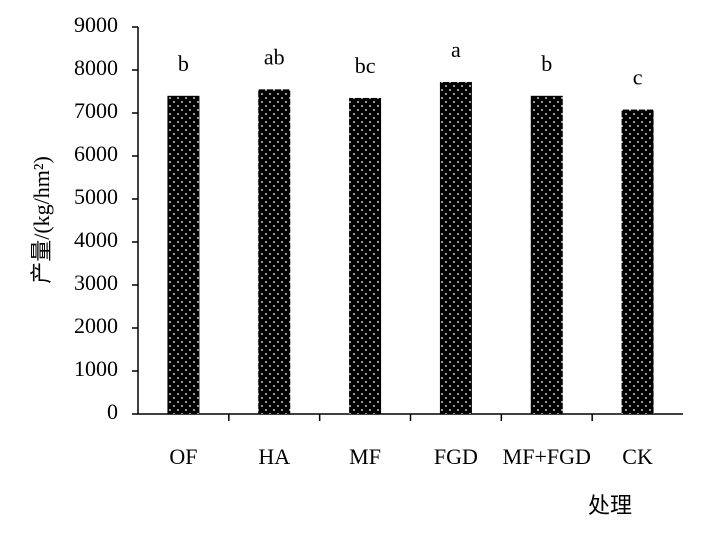  Describe the element at coordinates (183, 456) in the screenshot. I see `x-tick-label: OF` at that location.